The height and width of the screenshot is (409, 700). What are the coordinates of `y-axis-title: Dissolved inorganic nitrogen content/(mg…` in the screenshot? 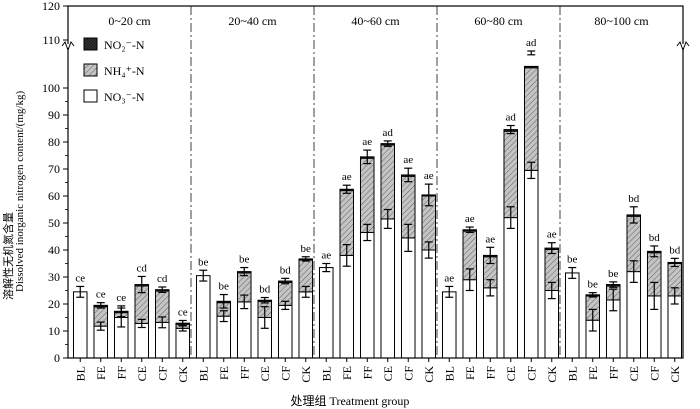 It's located at (20, 191).